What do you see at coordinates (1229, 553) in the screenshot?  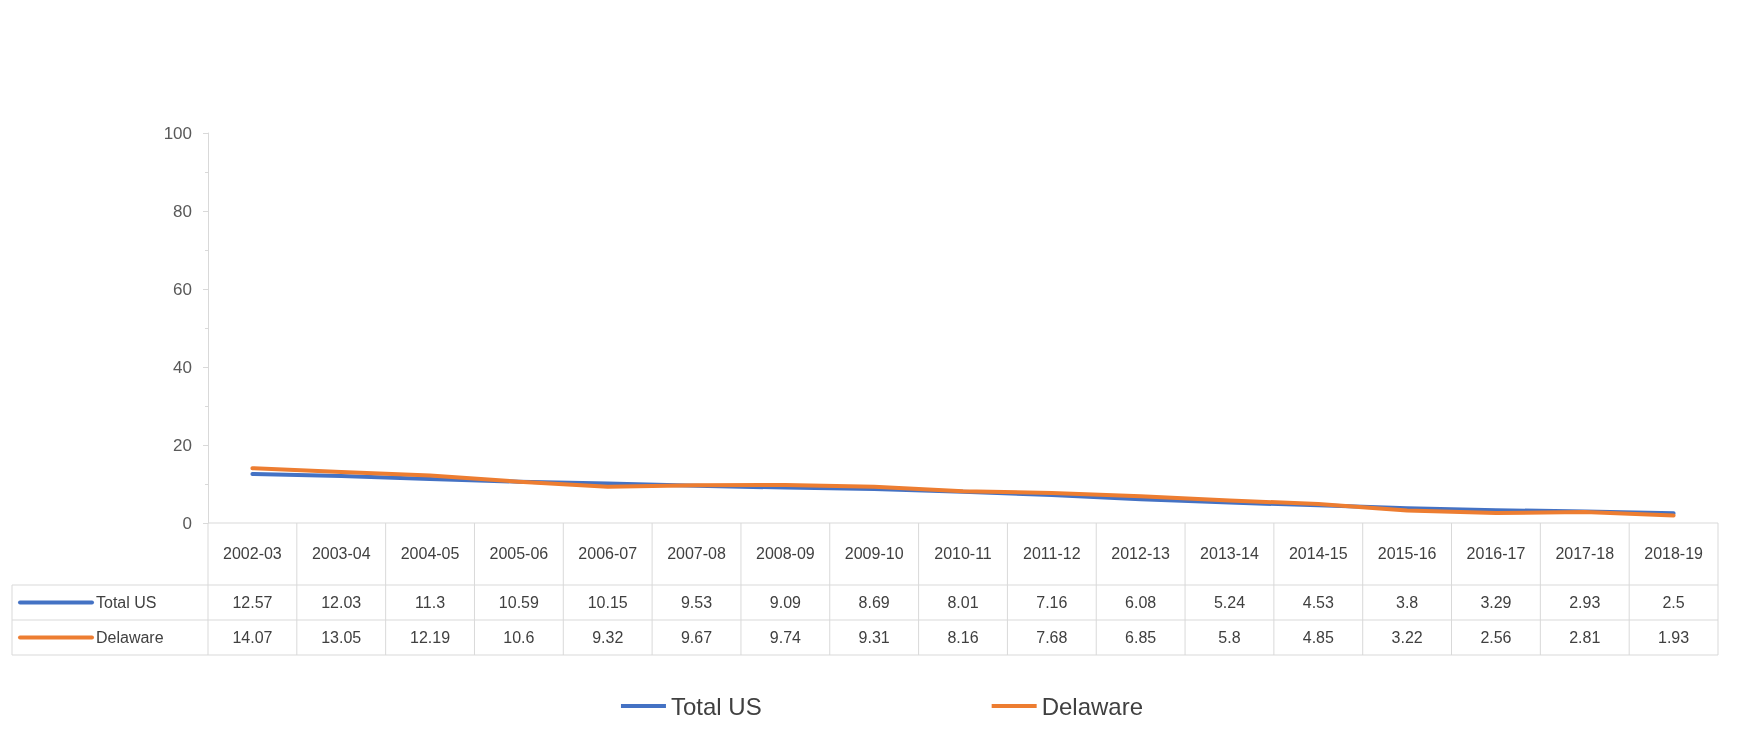 I see `x-tick-label: 2013-14` at bounding box center [1229, 553].